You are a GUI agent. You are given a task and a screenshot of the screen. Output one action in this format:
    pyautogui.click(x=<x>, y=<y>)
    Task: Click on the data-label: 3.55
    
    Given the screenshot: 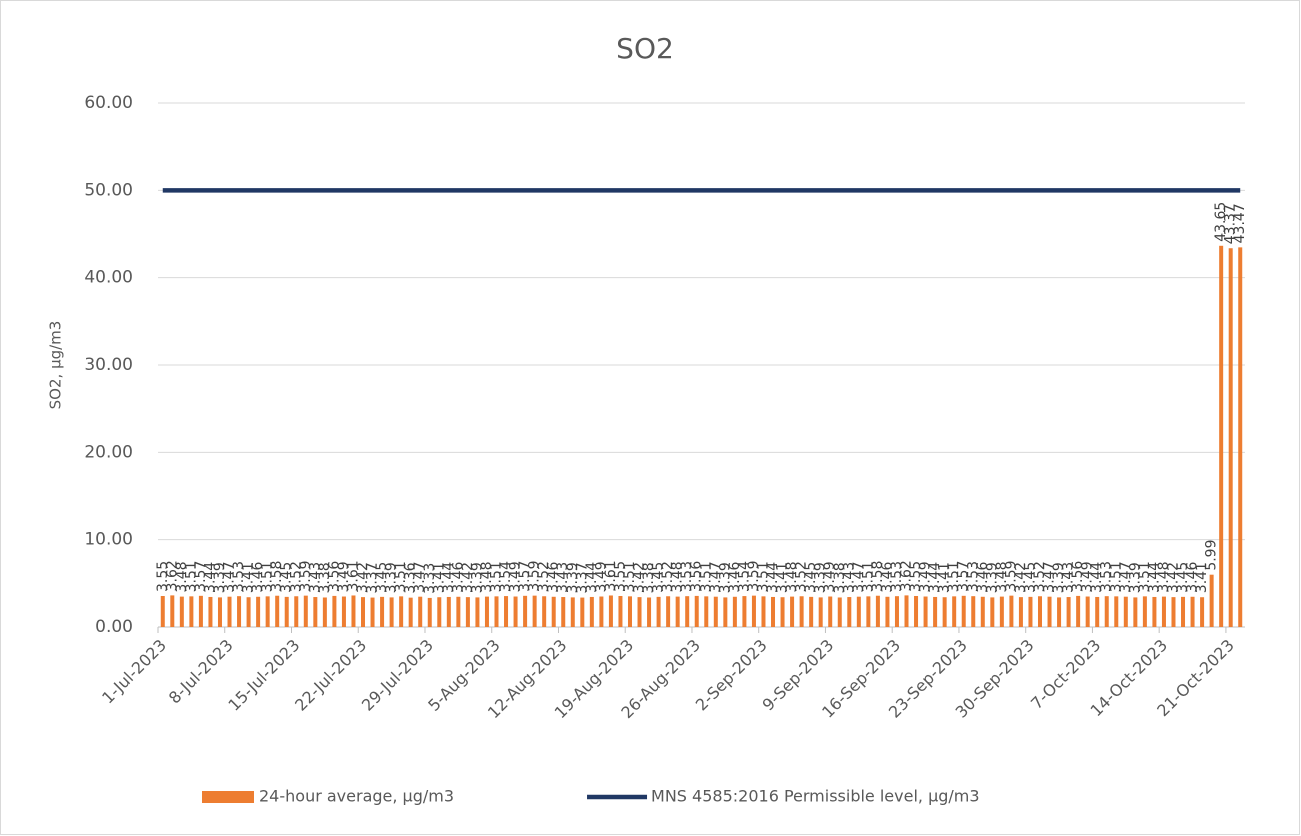 What is the action you would take?
    pyautogui.click(x=620, y=576)
    